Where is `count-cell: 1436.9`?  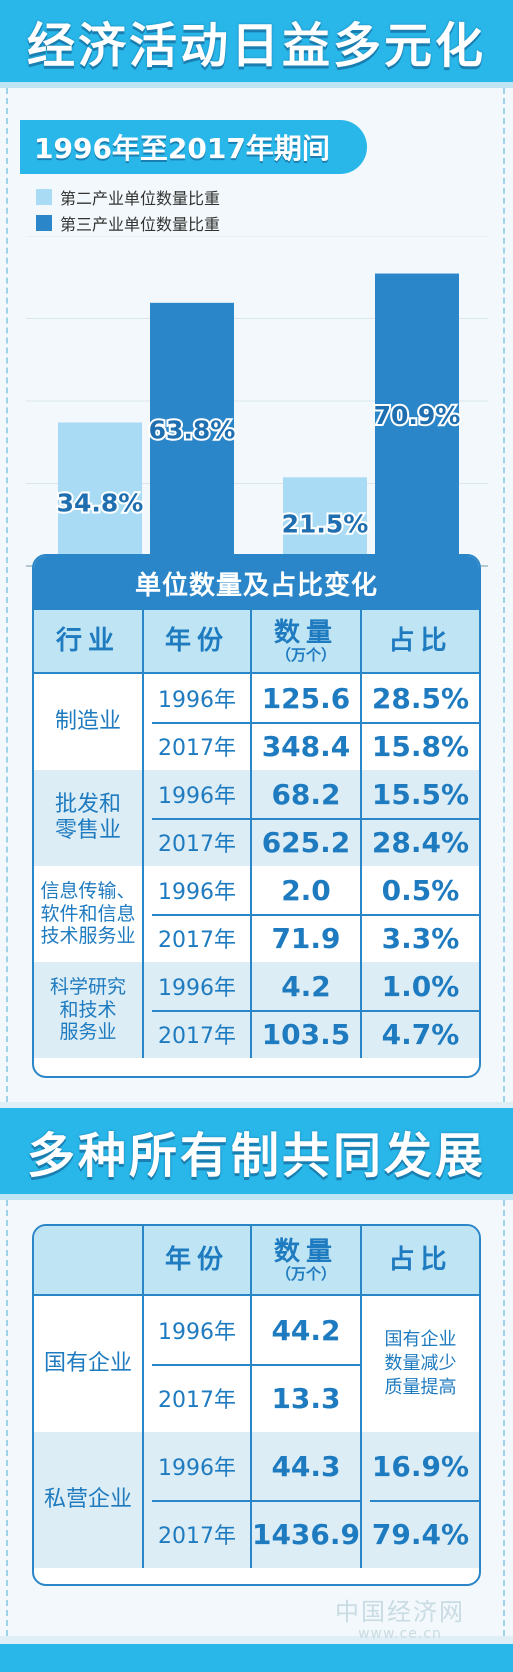
count-cell: 1436.9 is located at coordinates (307, 1534).